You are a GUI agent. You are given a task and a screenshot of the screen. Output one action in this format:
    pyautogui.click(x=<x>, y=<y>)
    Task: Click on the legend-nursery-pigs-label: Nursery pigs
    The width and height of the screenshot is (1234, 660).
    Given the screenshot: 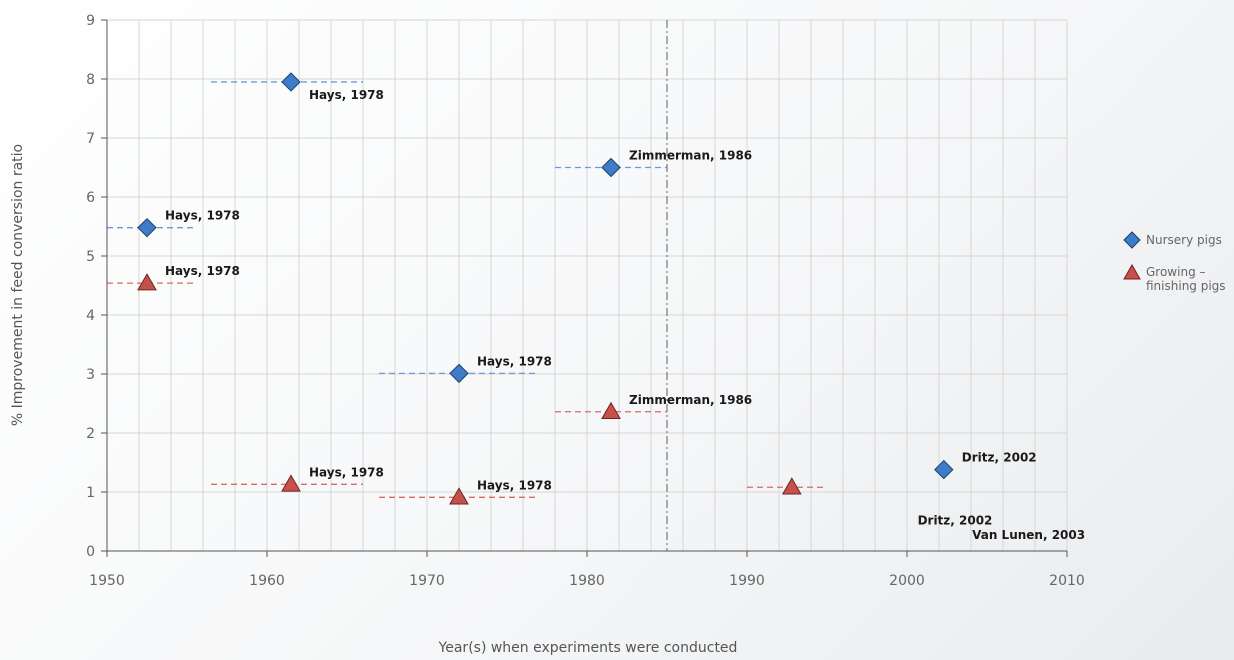 What is the action you would take?
    pyautogui.click(x=1184, y=240)
    